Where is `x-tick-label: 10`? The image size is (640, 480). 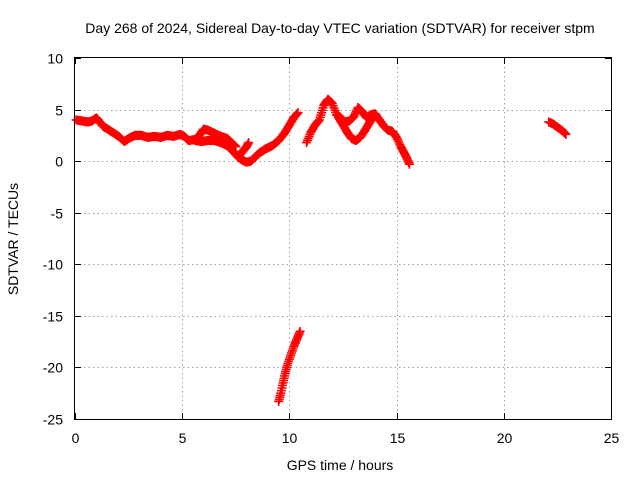
x-tick-label: 10 is located at coordinates (290, 438).